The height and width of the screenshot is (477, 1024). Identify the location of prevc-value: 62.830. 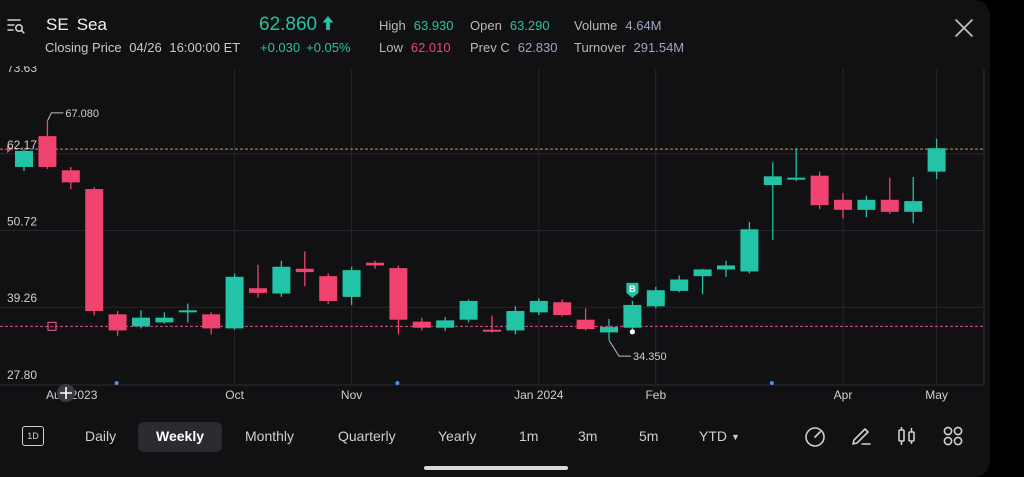
(537, 47).